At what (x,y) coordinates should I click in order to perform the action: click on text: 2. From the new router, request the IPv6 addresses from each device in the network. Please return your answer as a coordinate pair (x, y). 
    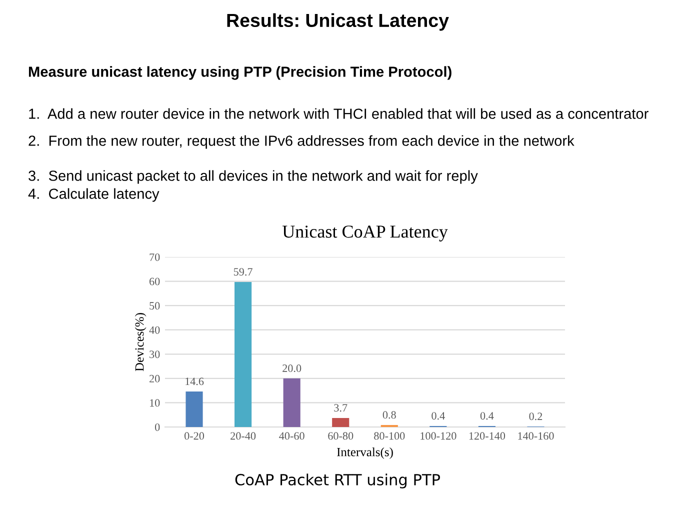
    Looking at the image, I should click on (301, 142).